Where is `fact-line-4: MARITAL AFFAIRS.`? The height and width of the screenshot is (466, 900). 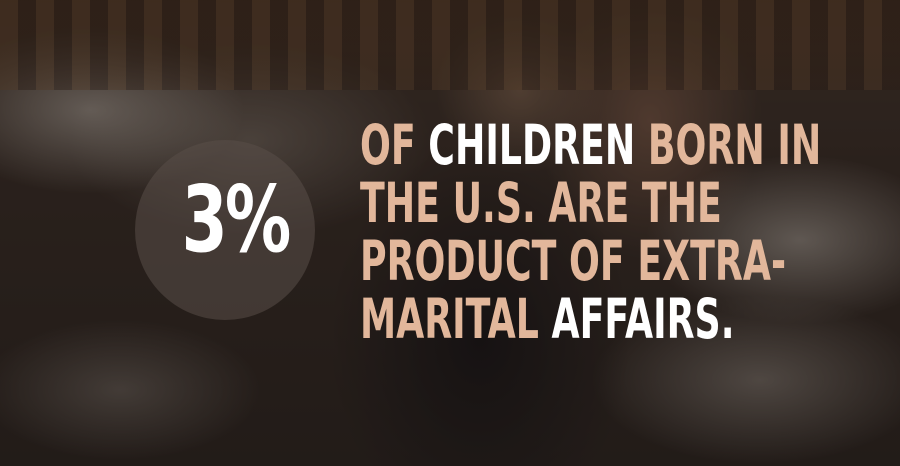 fact-line-4: MARITAL AFFAIRS. is located at coordinates (547, 319).